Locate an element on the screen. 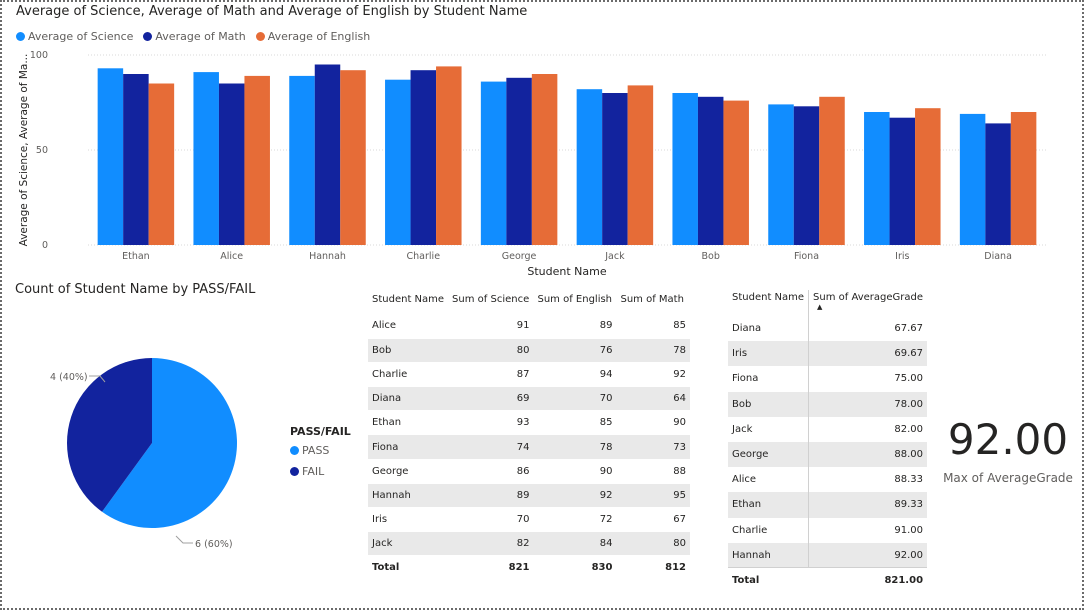  cell-student-name: Iris is located at coordinates (408, 520).